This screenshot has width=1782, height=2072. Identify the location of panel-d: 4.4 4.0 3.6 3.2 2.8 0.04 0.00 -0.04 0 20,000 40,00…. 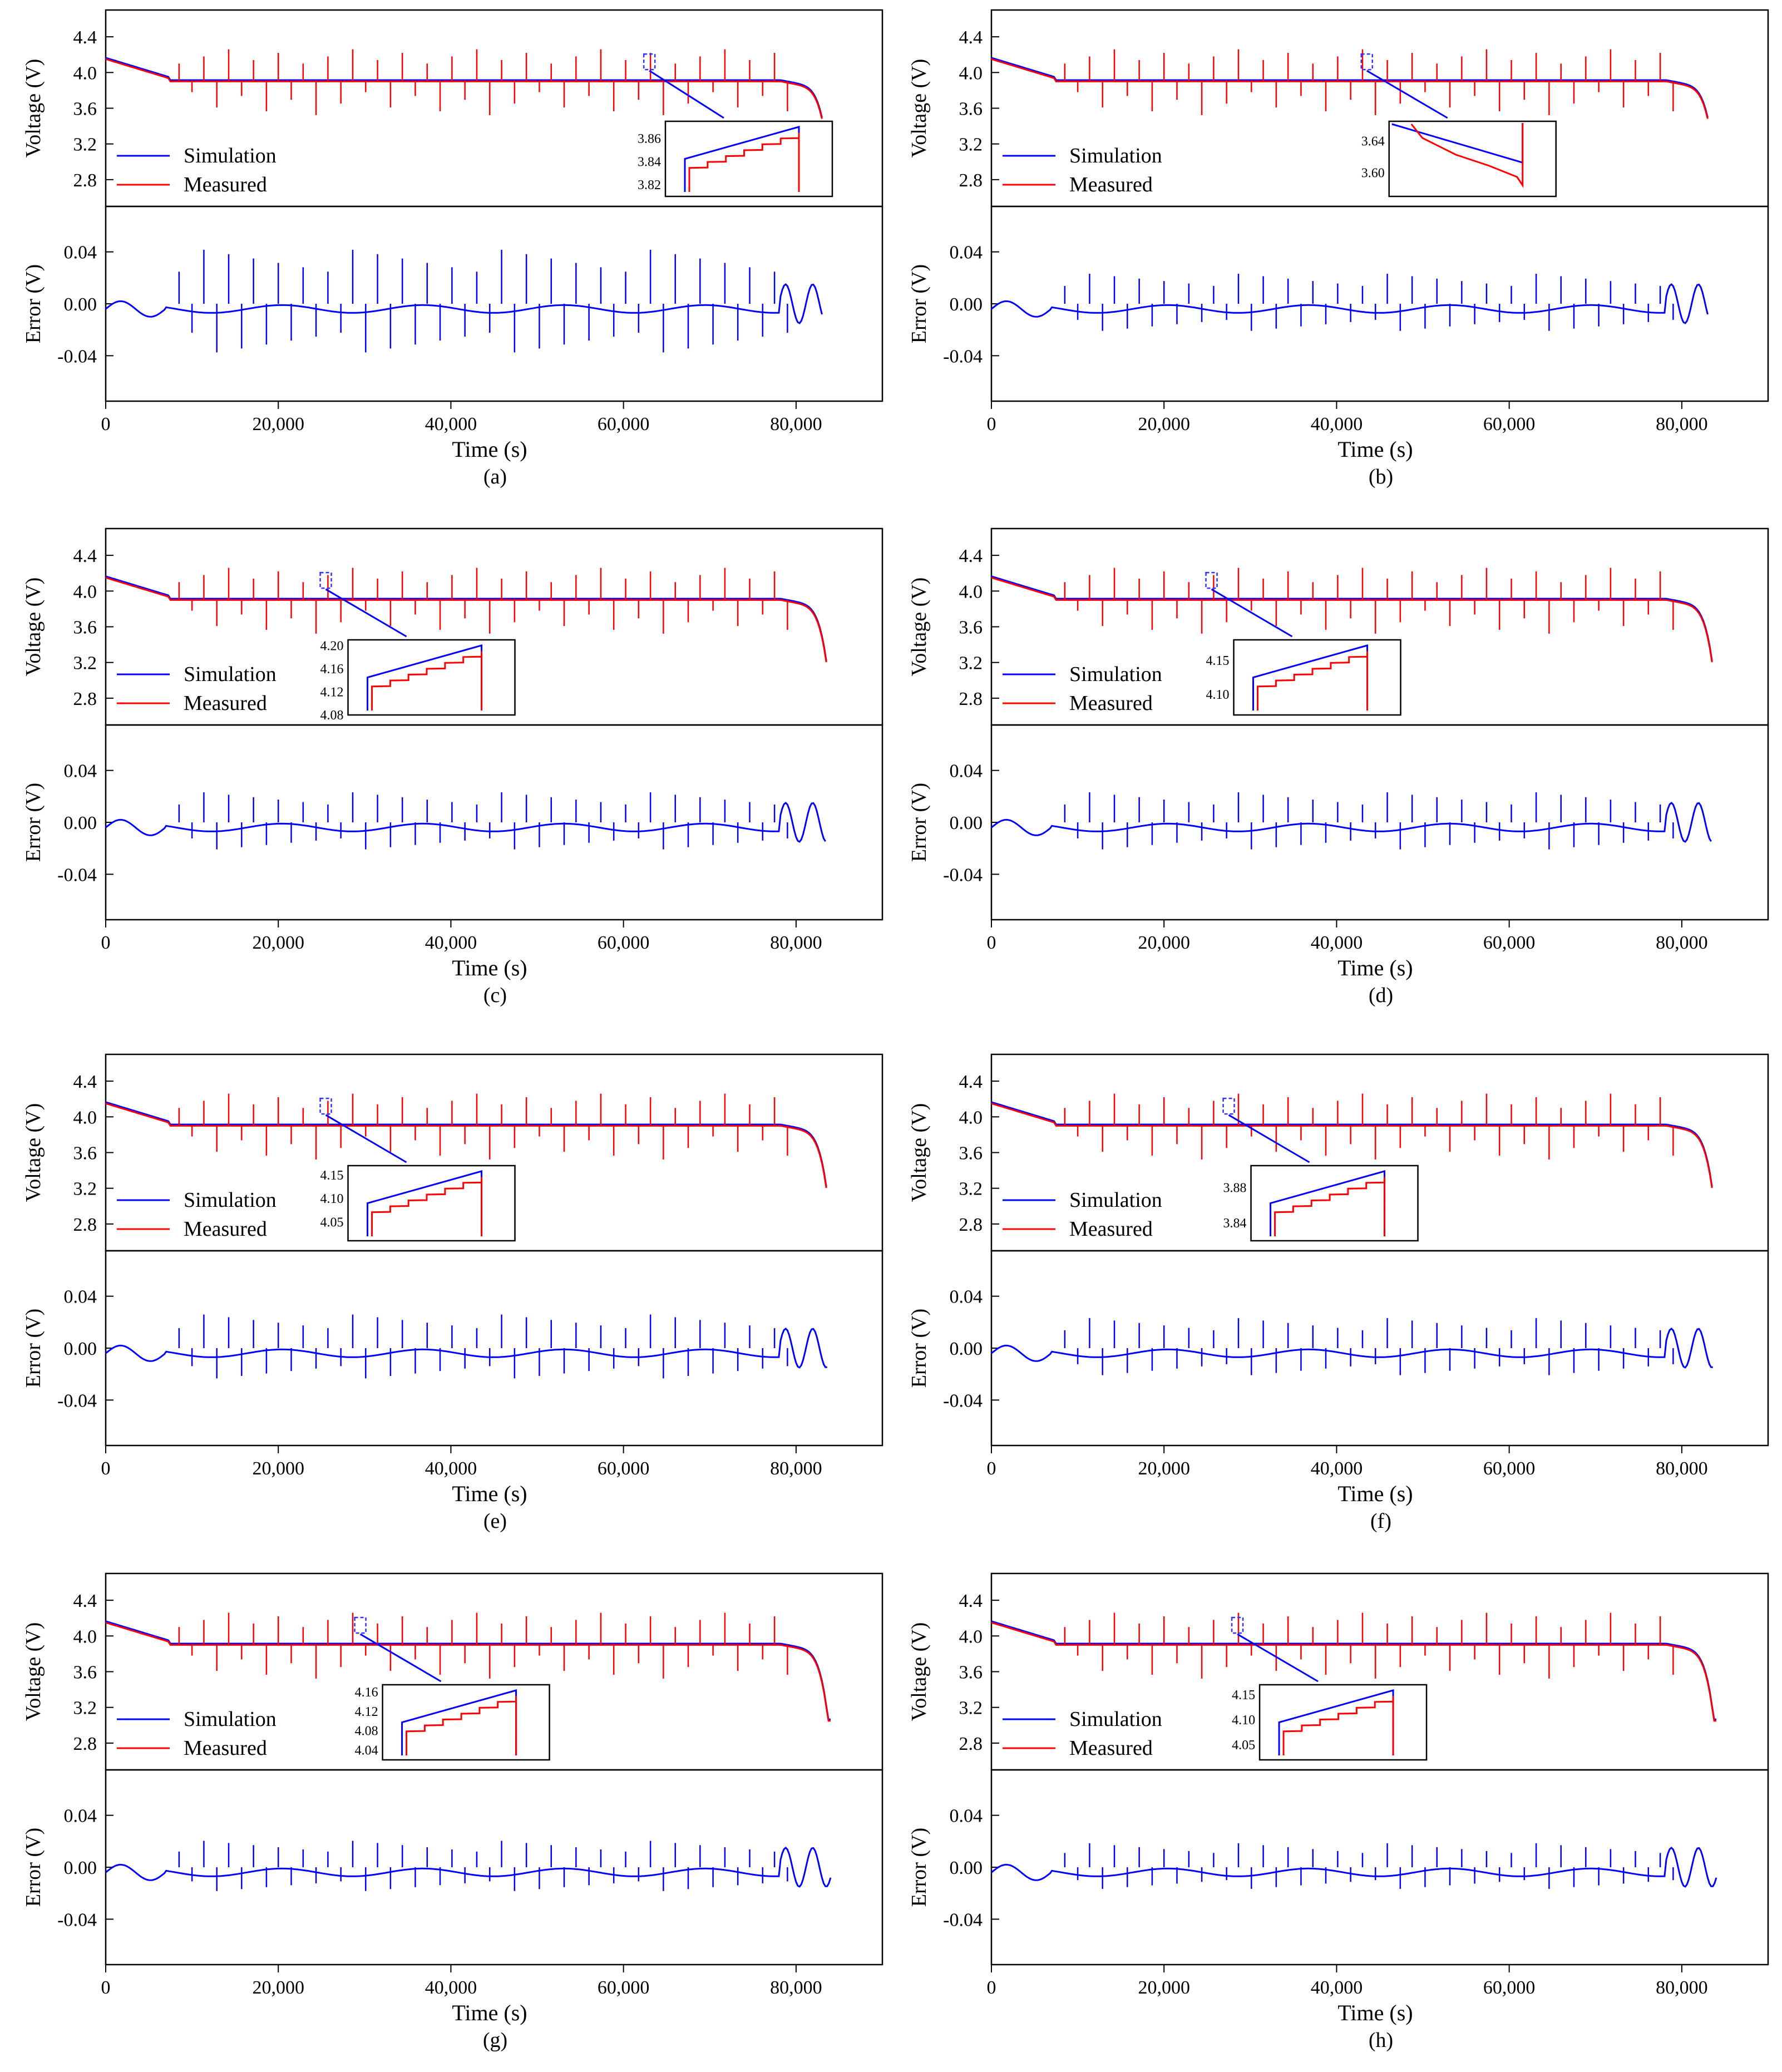
(1338, 767).